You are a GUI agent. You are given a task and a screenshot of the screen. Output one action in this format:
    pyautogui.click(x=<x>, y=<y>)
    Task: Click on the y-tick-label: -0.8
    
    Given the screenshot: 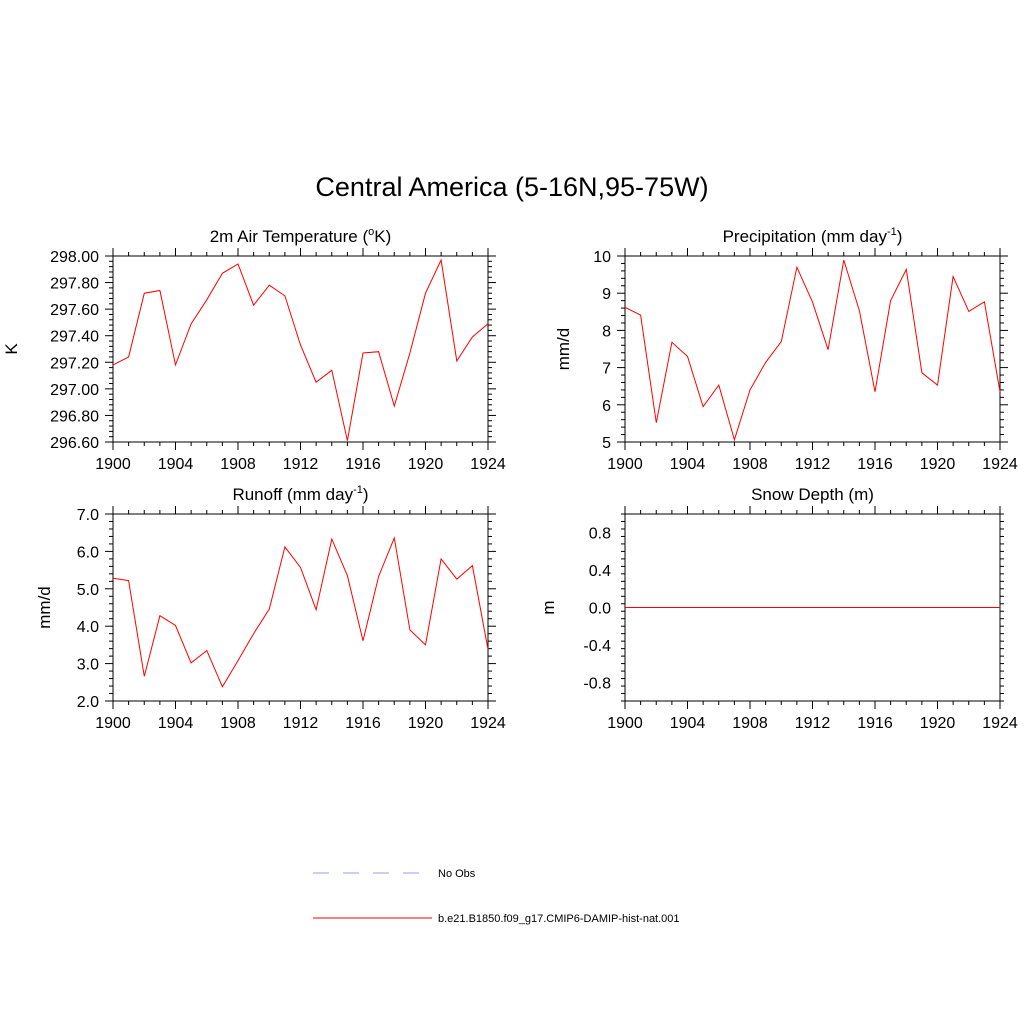 What is the action you would take?
    pyautogui.click(x=597, y=683)
    